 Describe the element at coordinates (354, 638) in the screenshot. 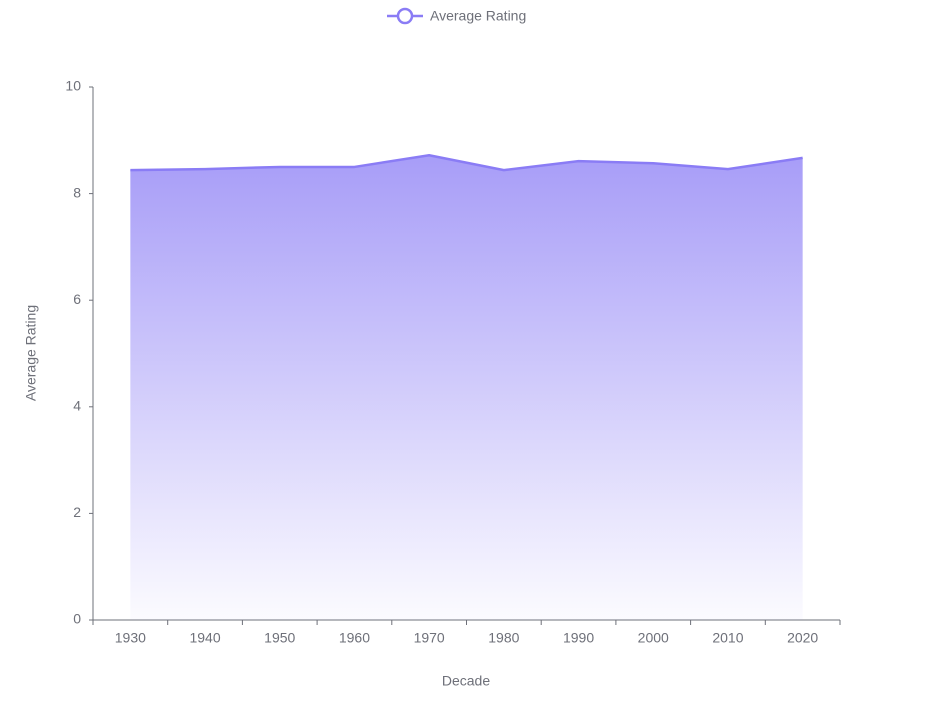

I see `x-tick-label: 1960` at that location.